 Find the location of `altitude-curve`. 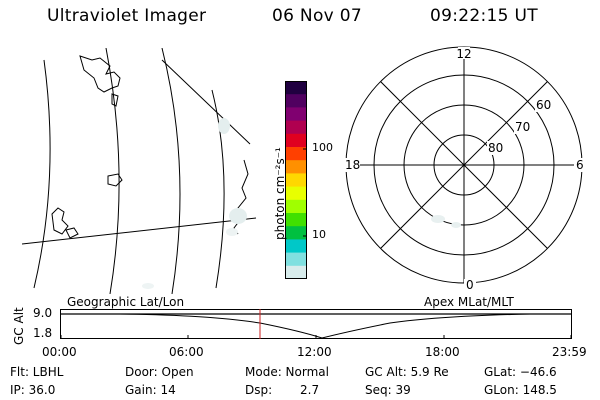

altitude-curve is located at coordinates (316, 326).